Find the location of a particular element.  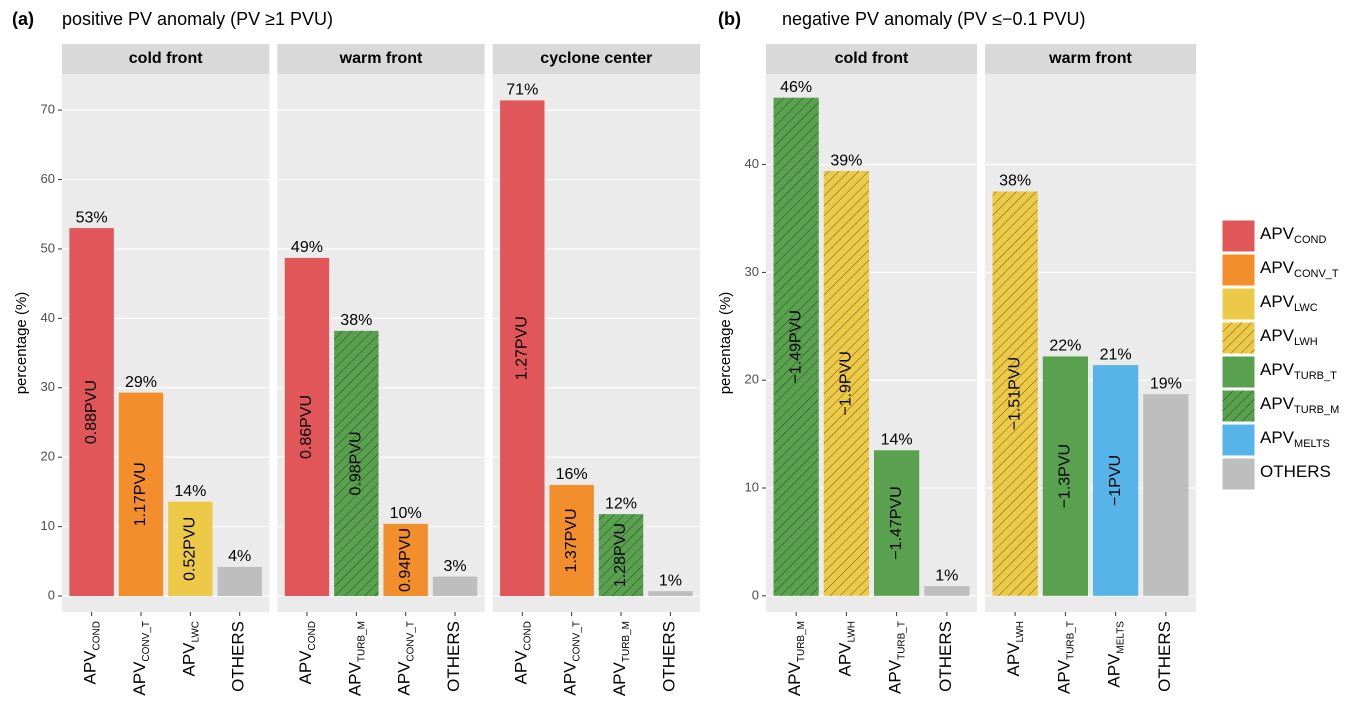

x-tick-label: APVTURB_M is located at coordinates (796, 658).